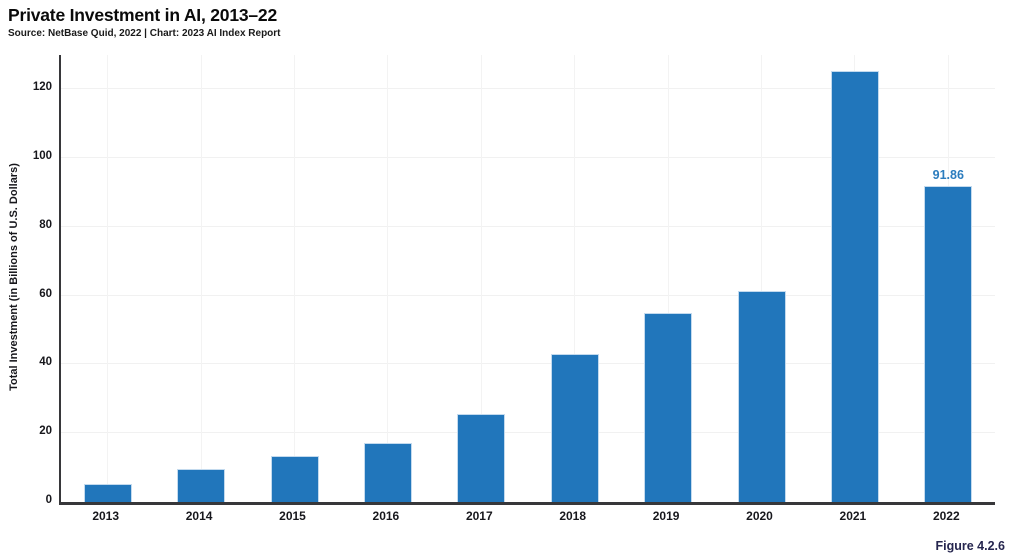  Describe the element at coordinates (42, 87) in the screenshot. I see `y-tick-label-120: 120` at that location.